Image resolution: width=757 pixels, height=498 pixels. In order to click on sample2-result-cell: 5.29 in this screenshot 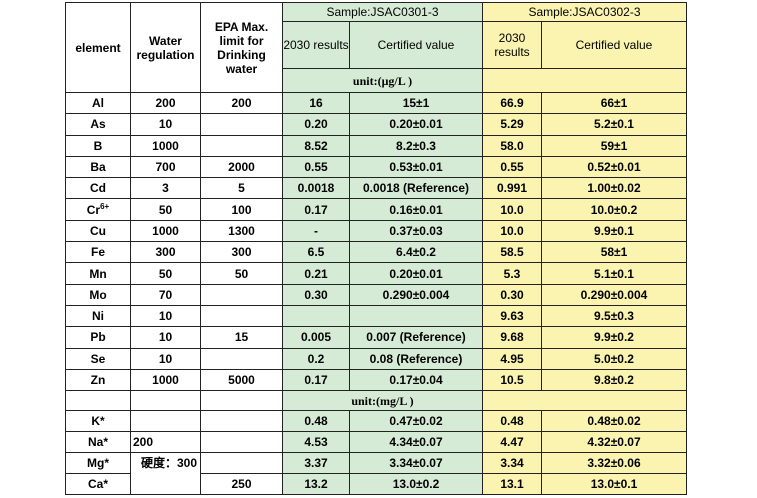, I will do `click(512, 124)`.